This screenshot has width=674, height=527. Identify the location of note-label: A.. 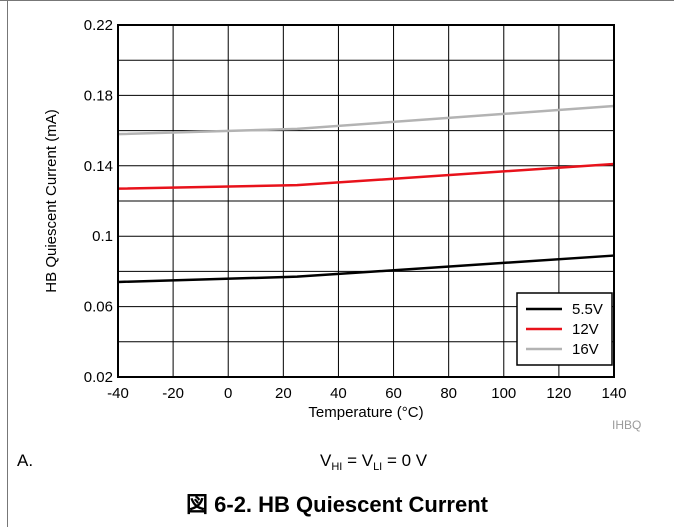
(25, 460).